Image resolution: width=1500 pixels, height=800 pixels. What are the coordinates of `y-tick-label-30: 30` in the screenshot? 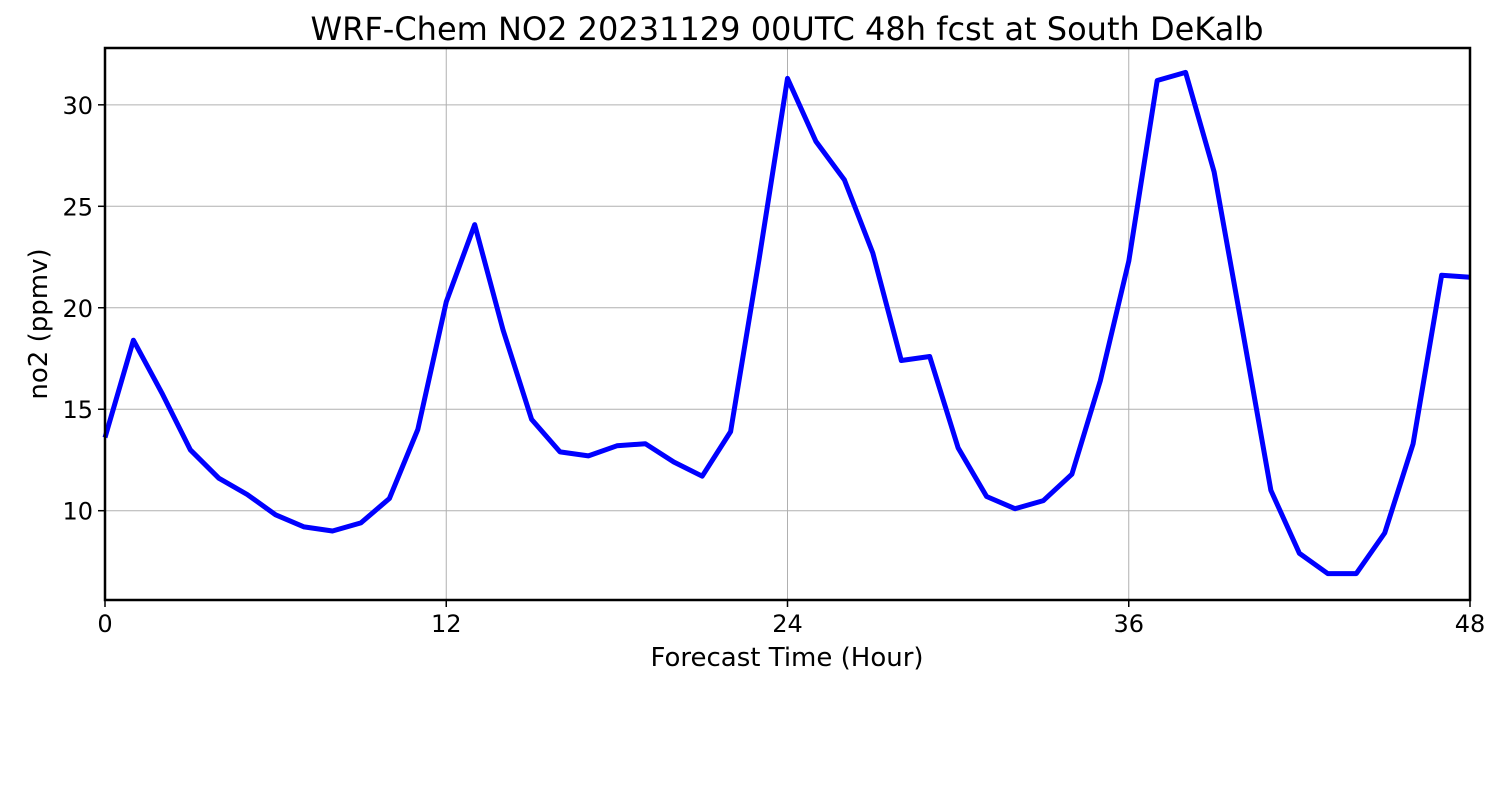 It's located at (77, 106).